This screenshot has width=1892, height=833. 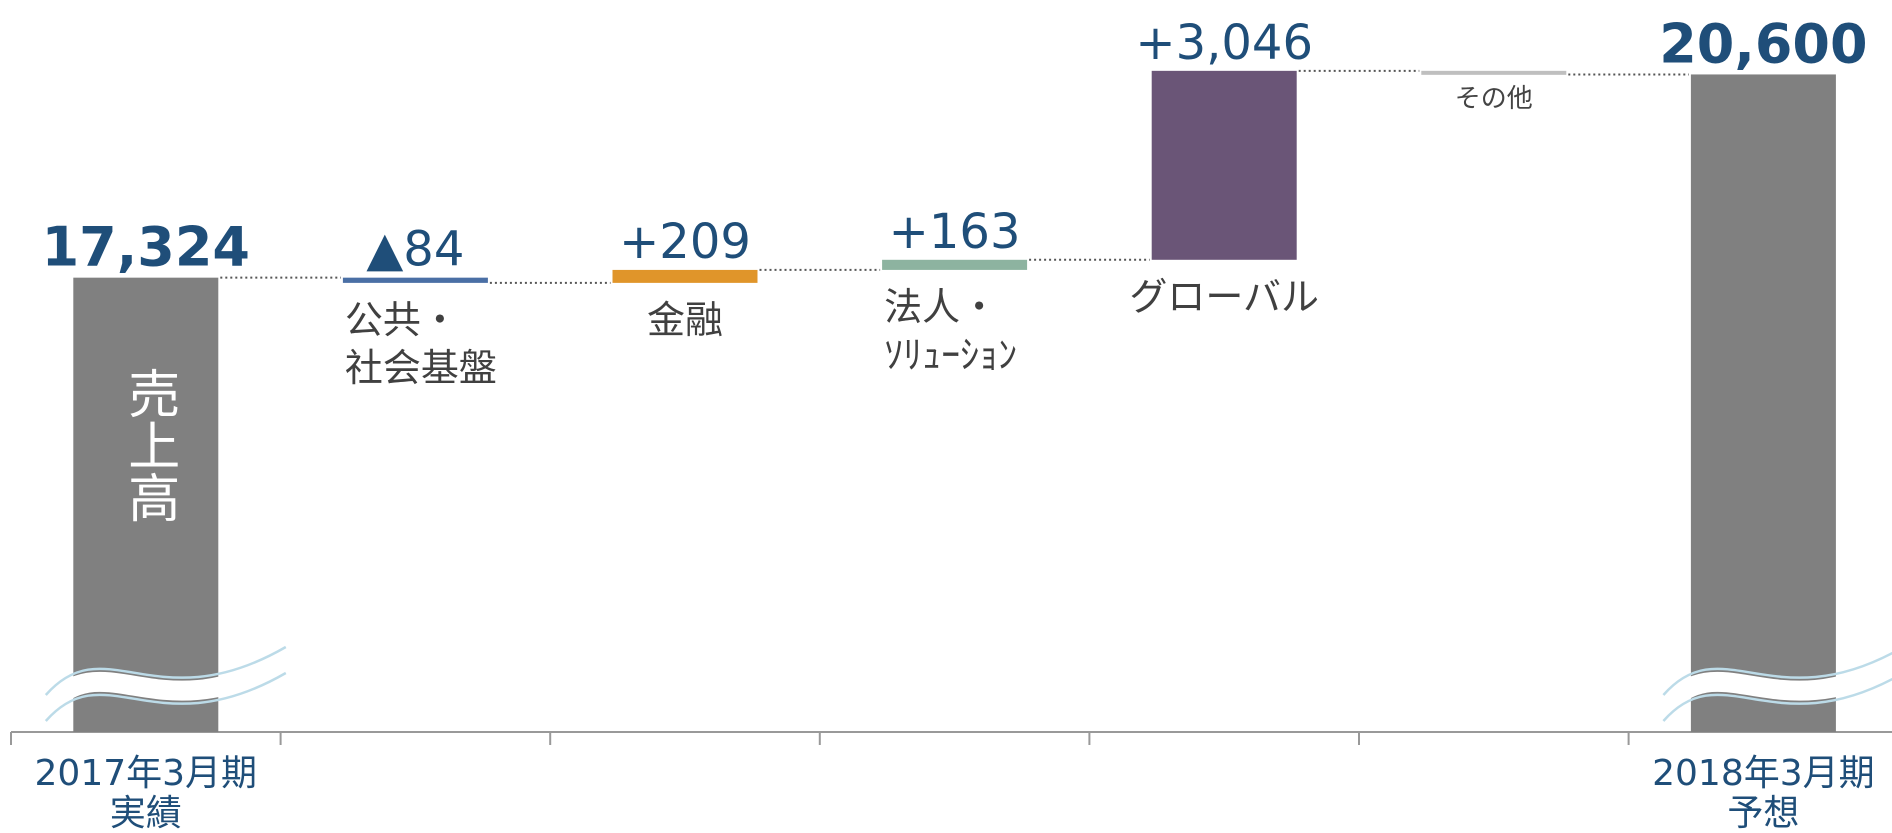 What do you see at coordinates (1494, 99) in the screenshot?
I see `category-label: その他` at bounding box center [1494, 99].